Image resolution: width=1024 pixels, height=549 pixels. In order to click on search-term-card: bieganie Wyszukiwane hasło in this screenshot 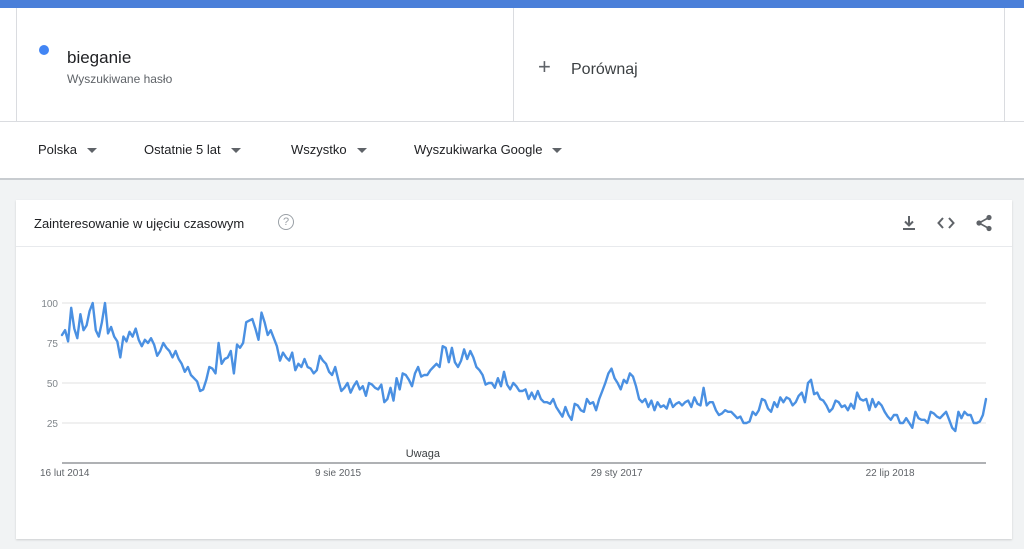, I will do `click(264, 64)`.